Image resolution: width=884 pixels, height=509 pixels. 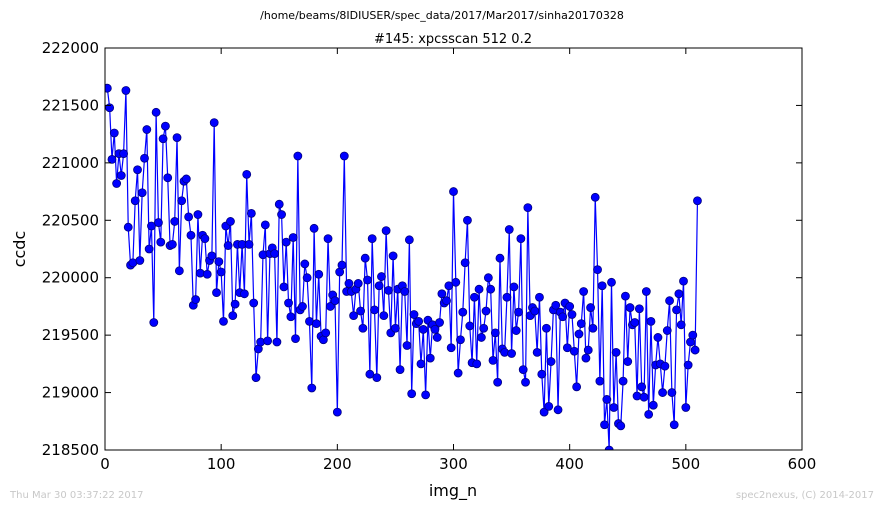 What do you see at coordinates (70, 105) in the screenshot?
I see `y-tick-label: 221500` at bounding box center [70, 105].